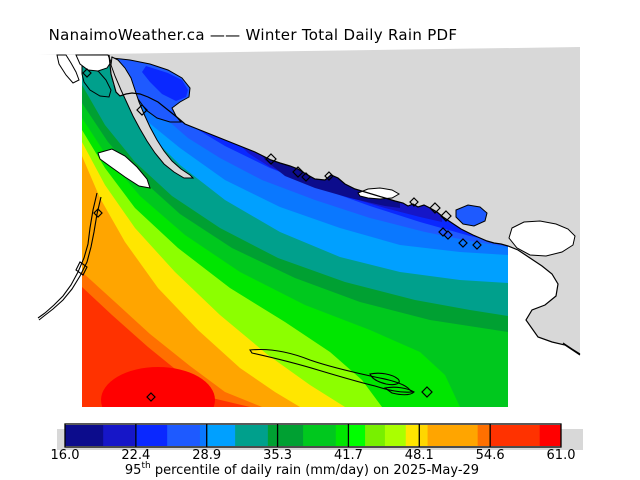  Describe the element at coordinates (331, 370) in the screenshot. I see `outline-island-long` at that location.